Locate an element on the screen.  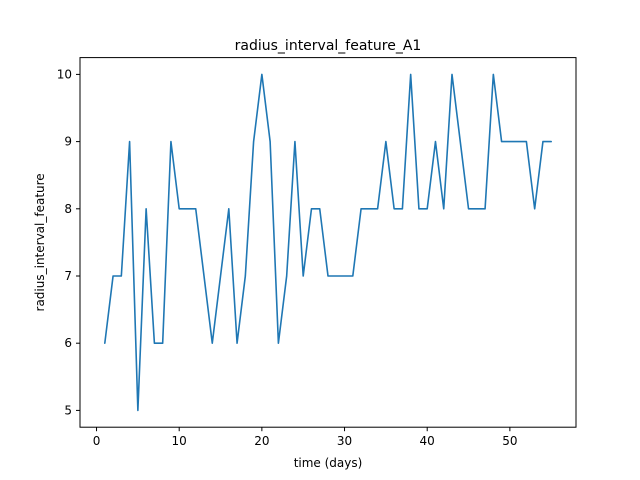
y-tick-label: 6 is located at coordinates (68, 343).